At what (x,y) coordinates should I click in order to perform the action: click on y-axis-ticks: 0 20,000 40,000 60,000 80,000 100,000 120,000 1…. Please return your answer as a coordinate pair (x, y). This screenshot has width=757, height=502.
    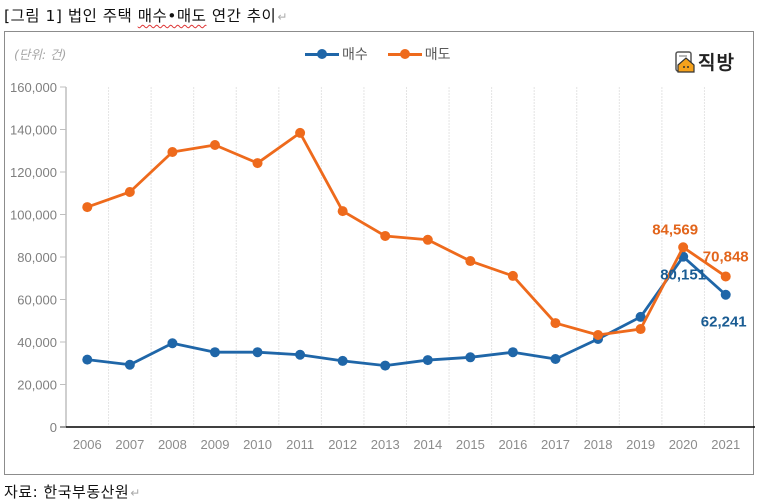
    Looking at the image, I should click on (38, 257).